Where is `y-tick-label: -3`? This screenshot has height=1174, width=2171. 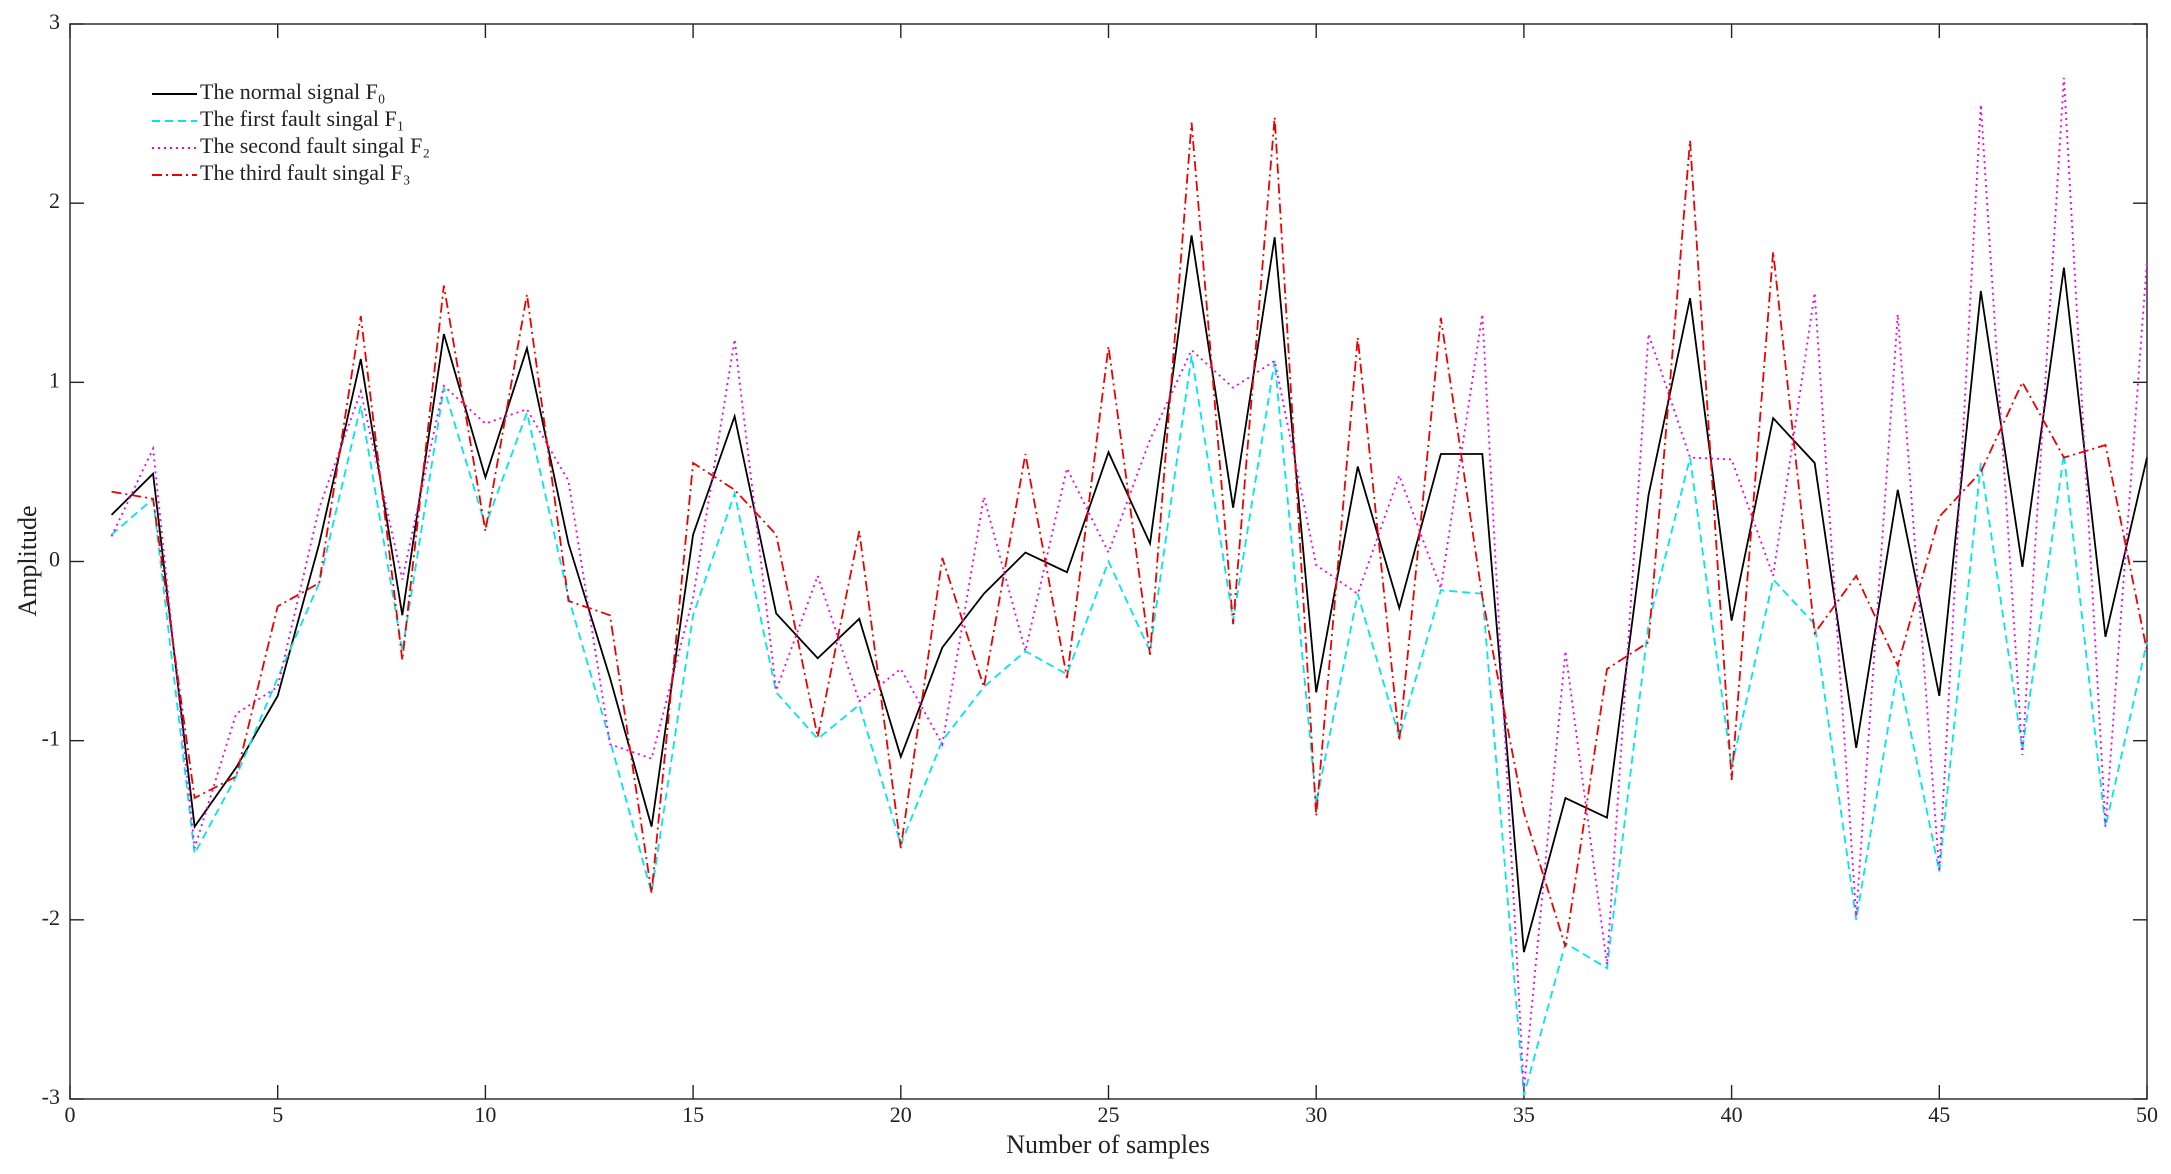
y-tick-label: -3 is located at coordinates (51, 1096).